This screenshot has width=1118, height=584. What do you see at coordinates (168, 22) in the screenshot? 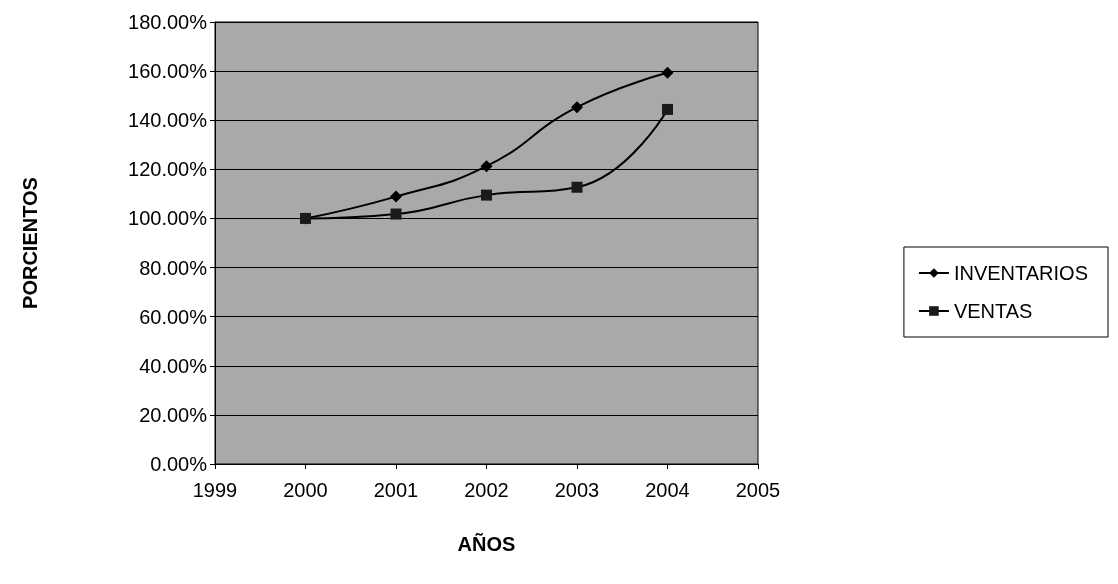
I see `y-tick-label: 180.00%` at bounding box center [168, 22].